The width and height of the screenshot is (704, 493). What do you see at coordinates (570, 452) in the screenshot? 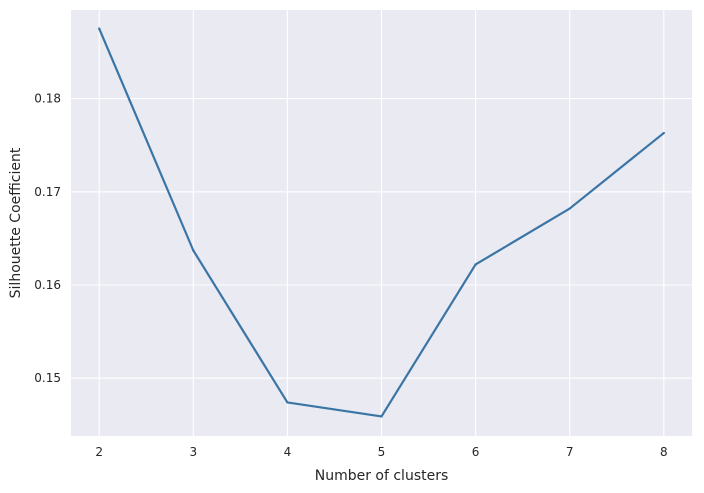
I see `x-tick-label: 7` at bounding box center [570, 452].